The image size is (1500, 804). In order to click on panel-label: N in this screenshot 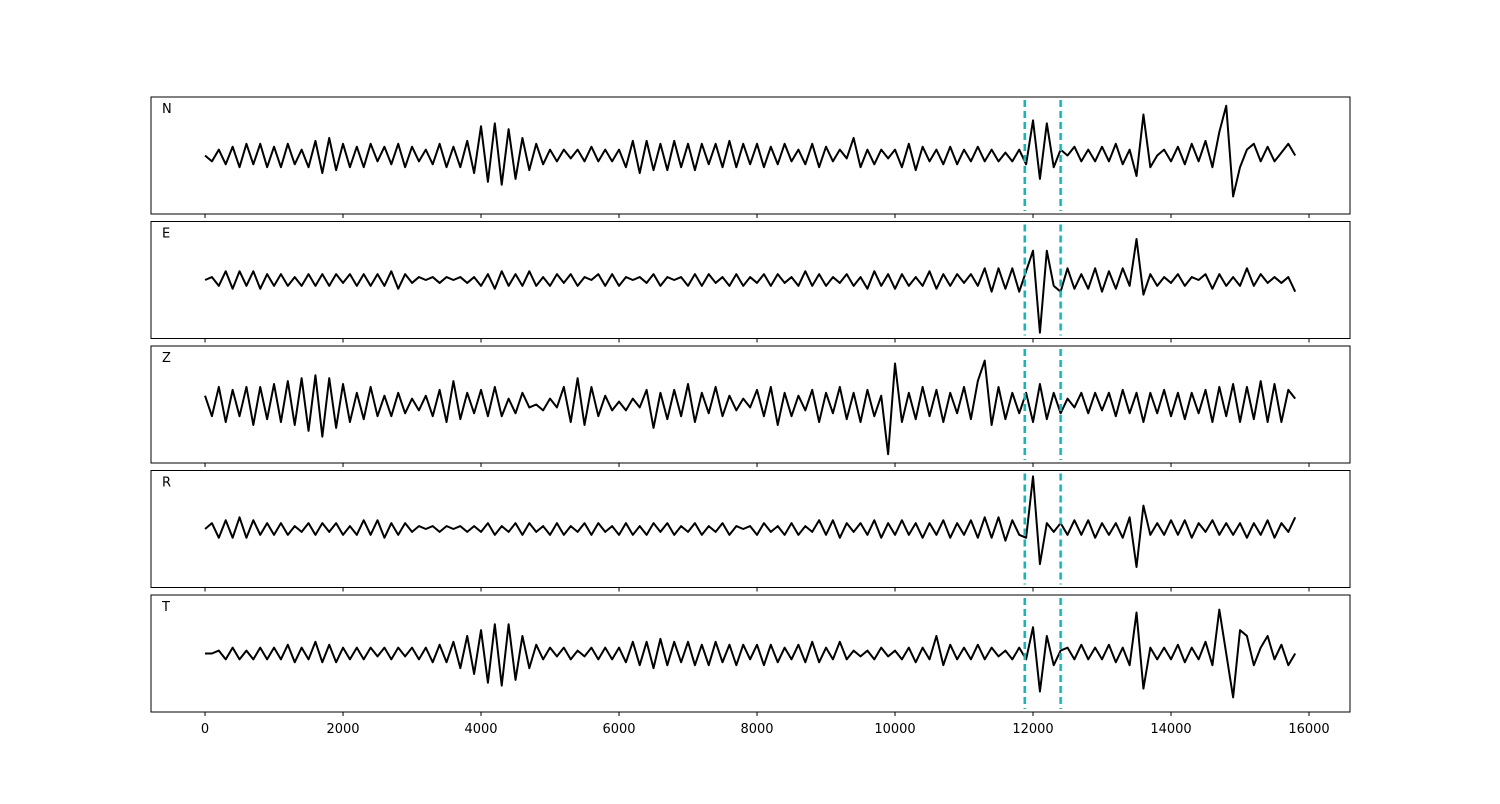, I will do `click(167, 109)`.